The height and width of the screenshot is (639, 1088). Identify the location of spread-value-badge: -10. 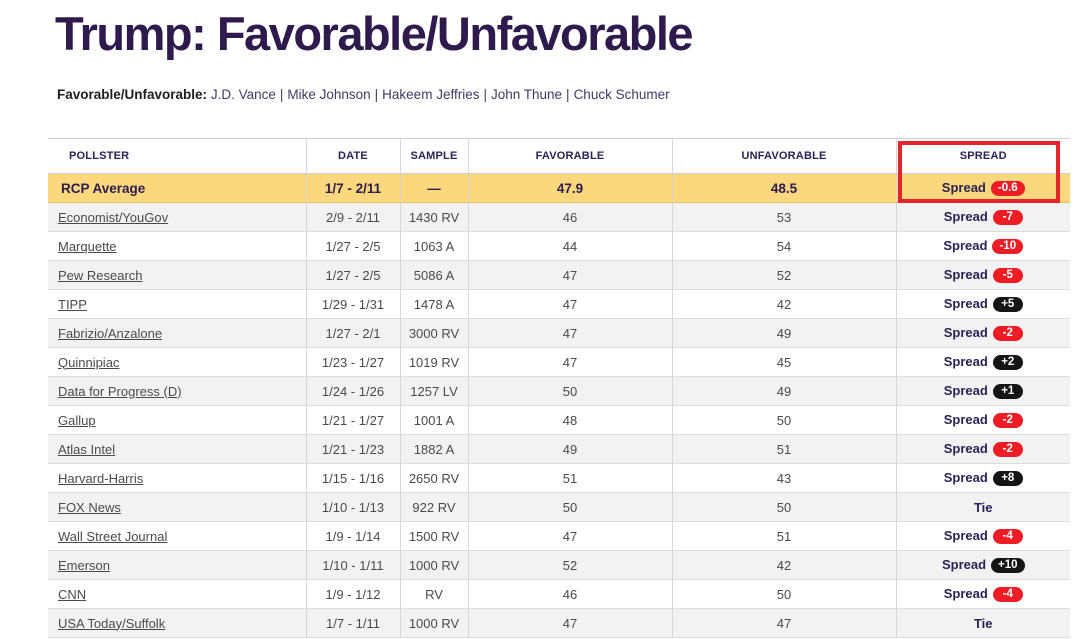
(1008, 246).